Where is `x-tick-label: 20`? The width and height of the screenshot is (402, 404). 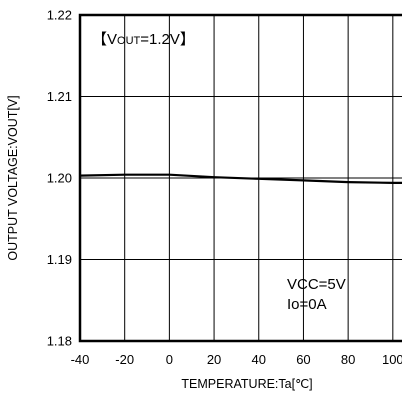 x-tick-label: 20 is located at coordinates (214, 359).